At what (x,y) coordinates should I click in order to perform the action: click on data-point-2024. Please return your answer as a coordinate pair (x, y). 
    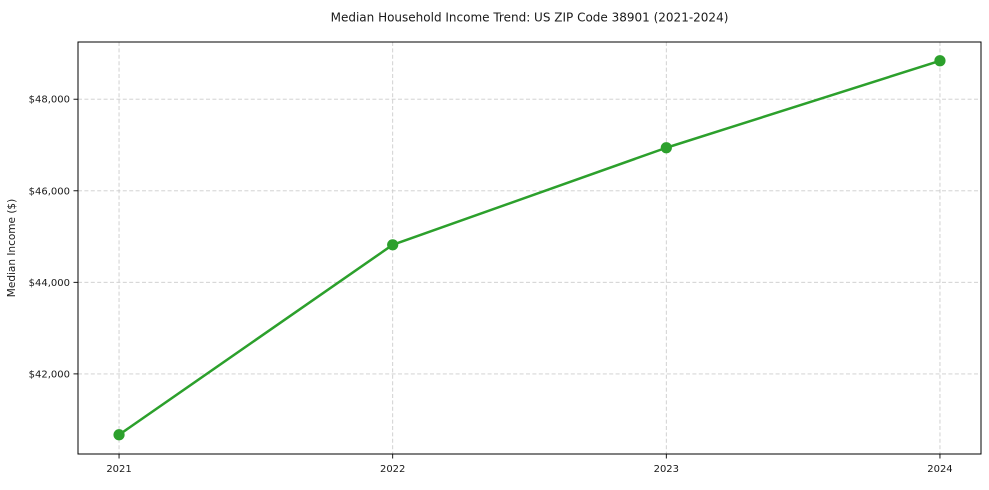
    Looking at the image, I should click on (940, 61).